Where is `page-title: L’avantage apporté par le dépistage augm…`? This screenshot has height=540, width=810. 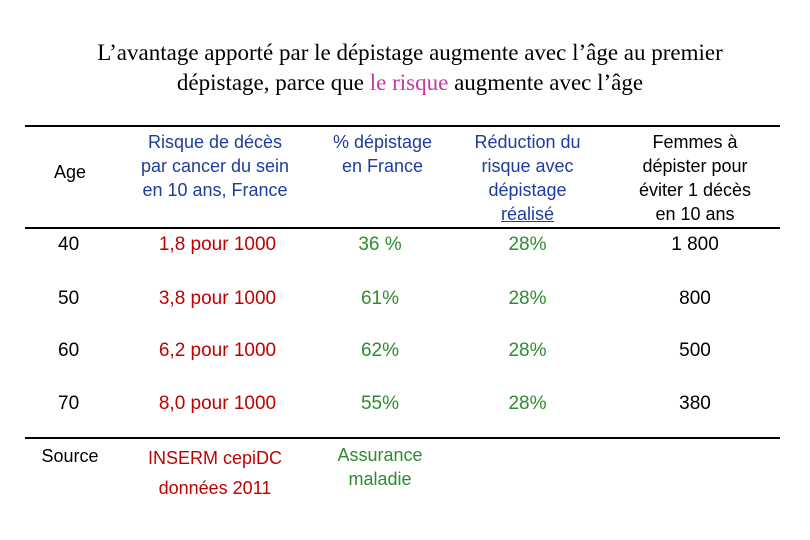 page-title: L’avantage apporté par le dépistage augm… is located at coordinates (410, 68).